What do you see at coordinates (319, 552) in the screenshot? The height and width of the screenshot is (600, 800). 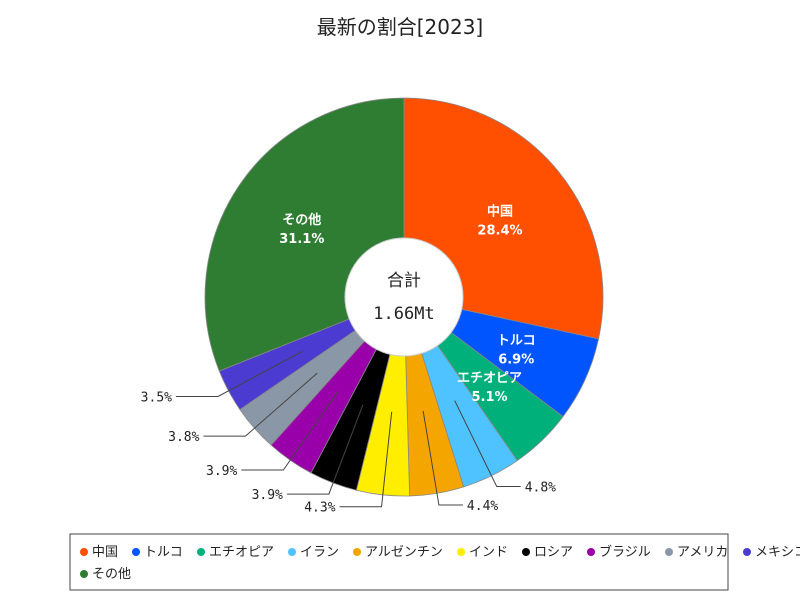 I see `legend-label: イラン` at bounding box center [319, 552].